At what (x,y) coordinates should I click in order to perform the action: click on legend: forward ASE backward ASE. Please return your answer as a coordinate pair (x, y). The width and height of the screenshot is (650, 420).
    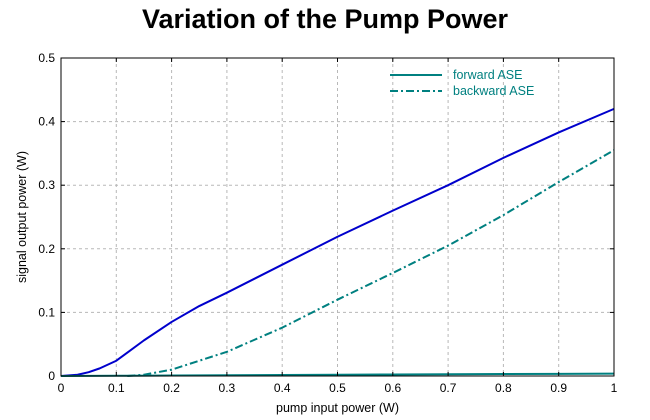
    Looking at the image, I should click on (462, 83).